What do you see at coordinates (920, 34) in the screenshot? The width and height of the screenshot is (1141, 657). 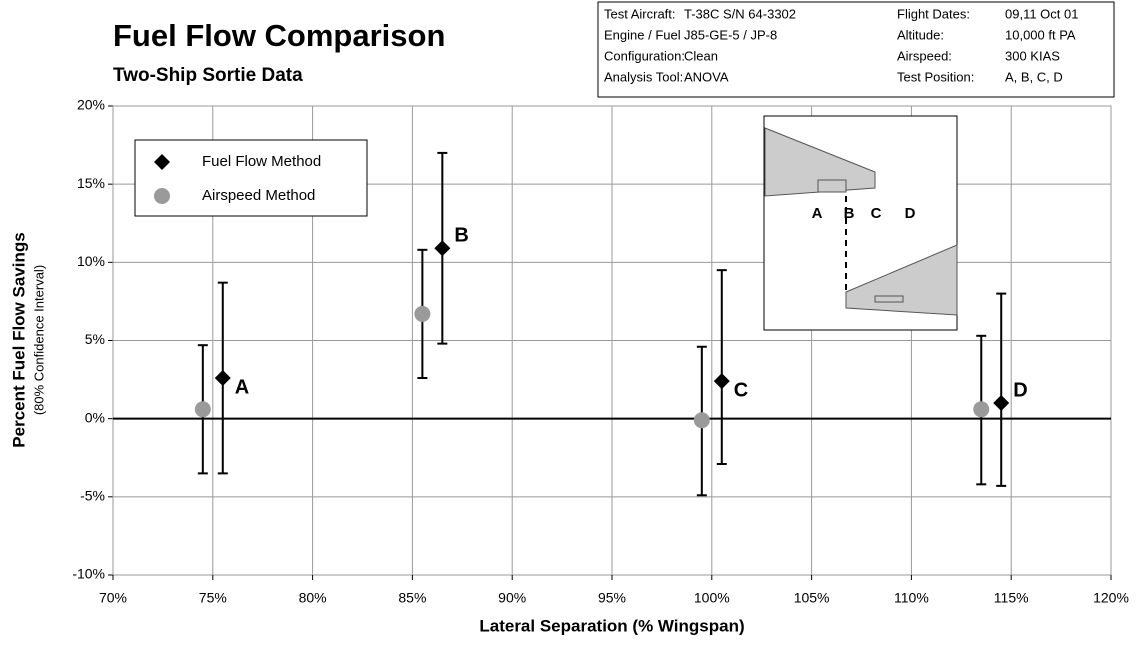 I see `info-text: Altitude:` at bounding box center [920, 34].